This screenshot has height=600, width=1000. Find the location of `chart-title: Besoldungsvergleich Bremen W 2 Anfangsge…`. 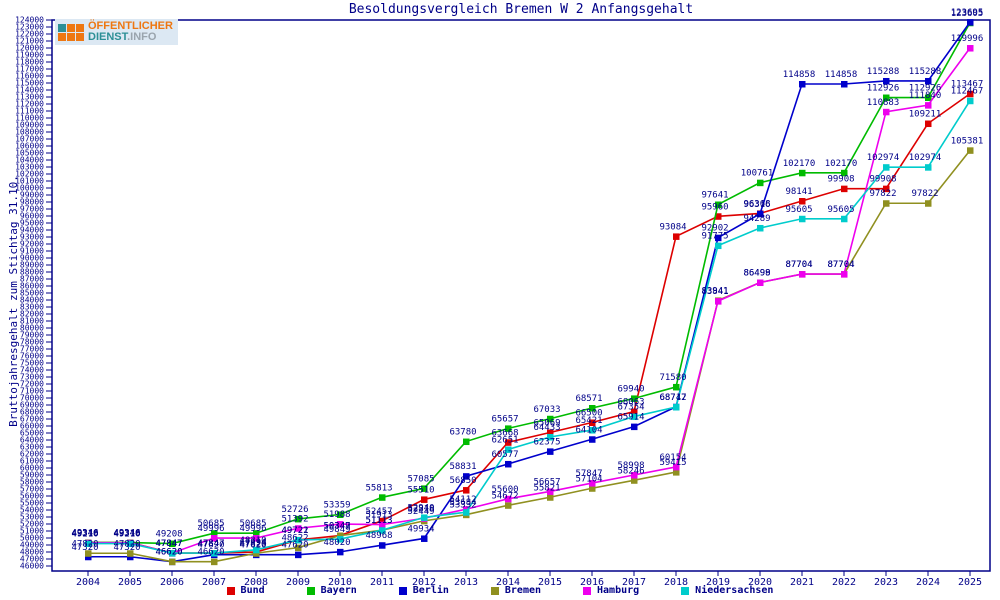

chart-title: Besoldungsvergleich Bremen W 2 Anfangsge… is located at coordinates (521, 9).